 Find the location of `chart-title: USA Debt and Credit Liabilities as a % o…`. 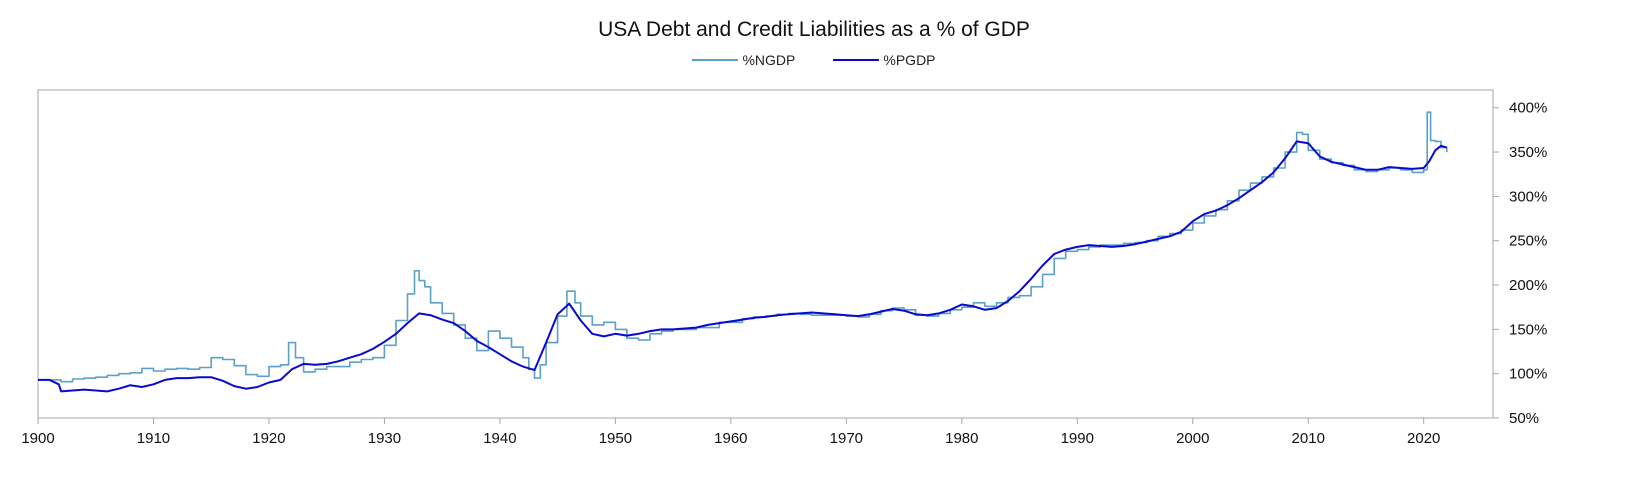

chart-title: USA Debt and Credit Liabilities as a % o… is located at coordinates (814, 29).